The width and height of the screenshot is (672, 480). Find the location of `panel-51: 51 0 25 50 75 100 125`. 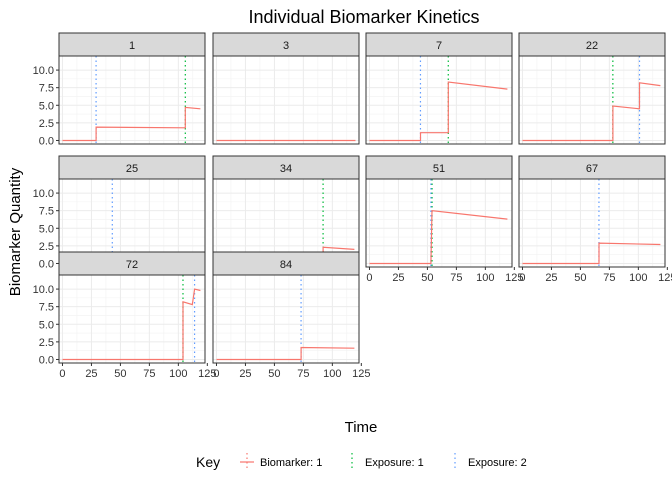

panel-51: 51 0 25 50 75 100 125 is located at coordinates (444, 219).